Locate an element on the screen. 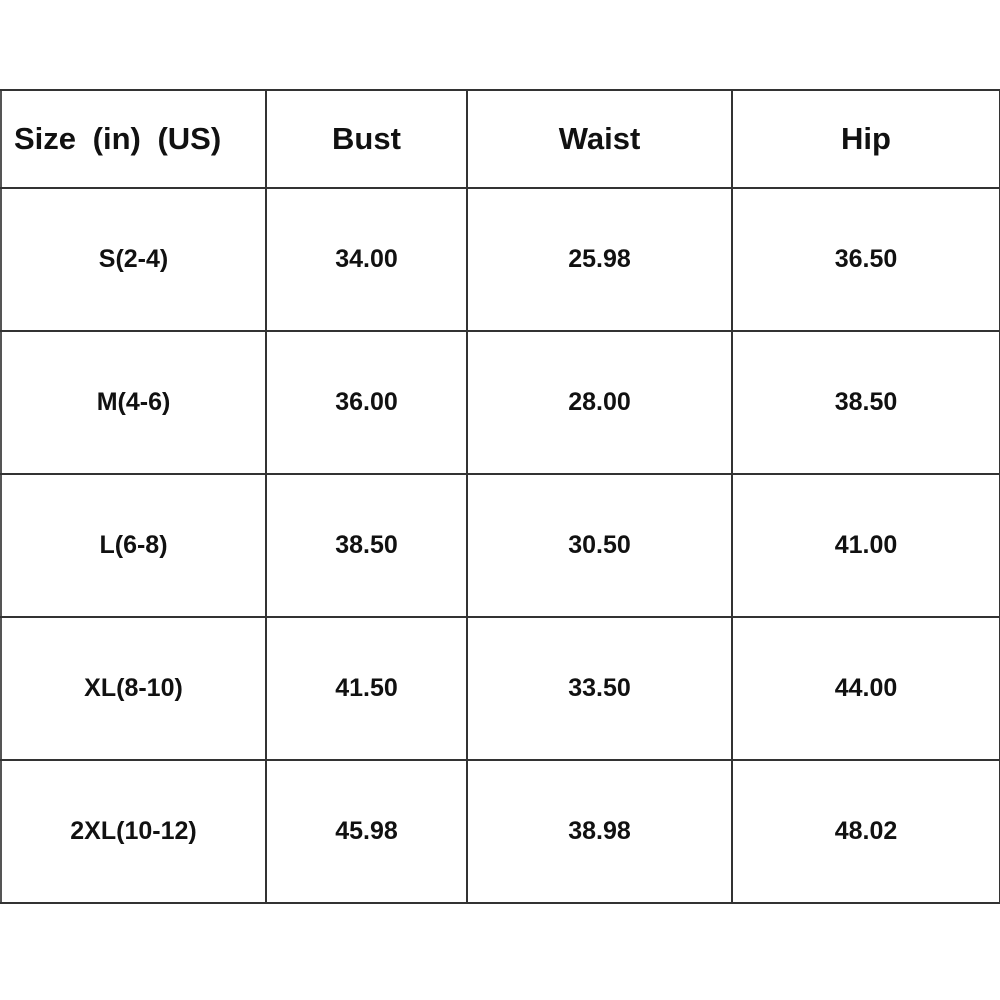 Image resolution: width=1000 pixels, height=1000 pixels. cell-hip: 44.00 is located at coordinates (865, 688).